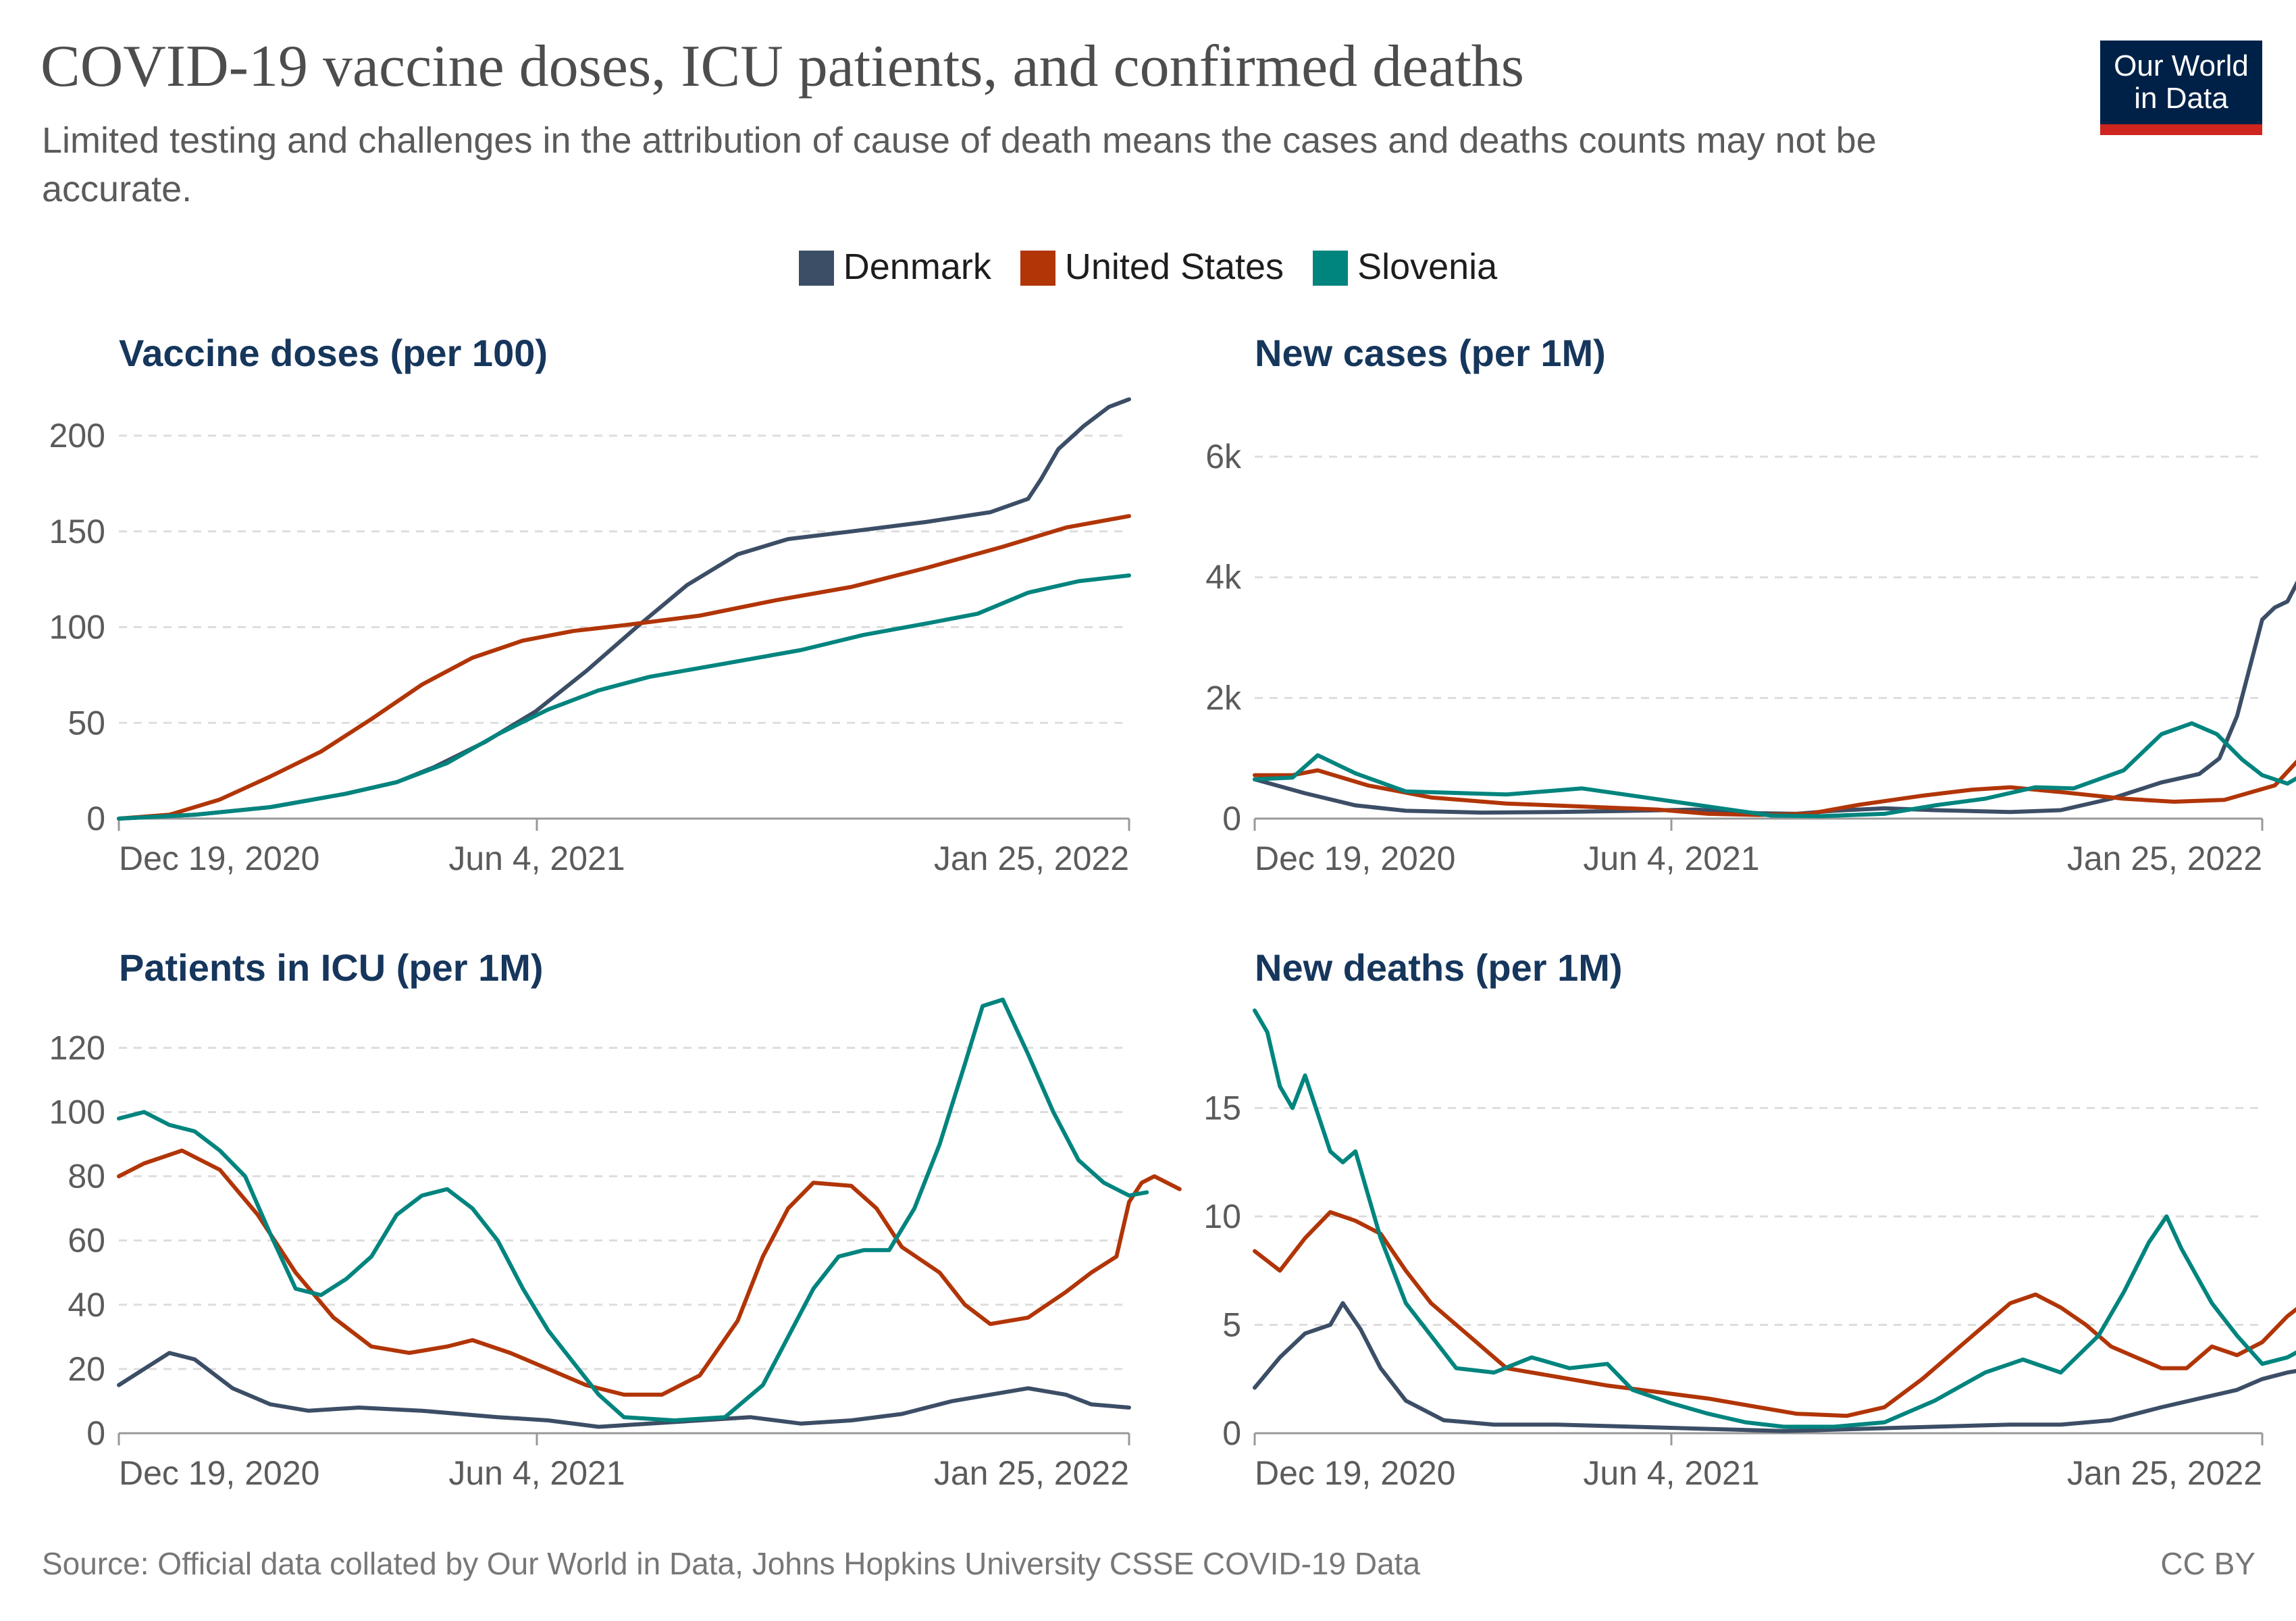  I want to click on series-line-new-cases-united-states, so click(1775, 788).